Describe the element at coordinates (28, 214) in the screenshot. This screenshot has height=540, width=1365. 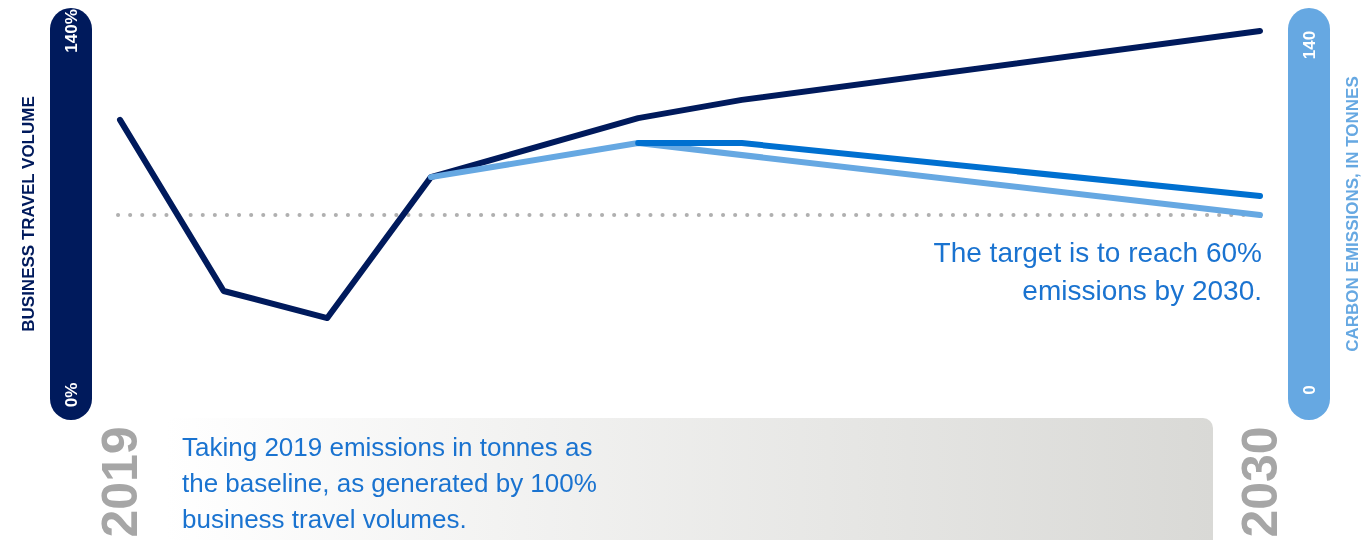
I see `y-axis-title: BUSINESS TRAVEL VOLUME` at that location.